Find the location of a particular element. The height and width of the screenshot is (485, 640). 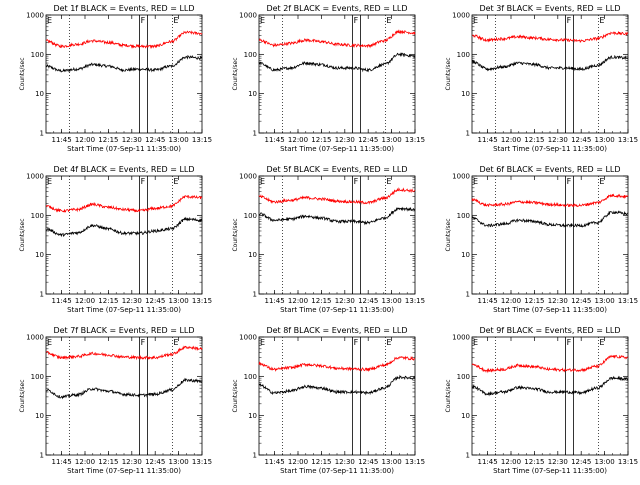

panel-title: Det 8f BLACK = Events, RED = LLD is located at coordinates (336, 330).